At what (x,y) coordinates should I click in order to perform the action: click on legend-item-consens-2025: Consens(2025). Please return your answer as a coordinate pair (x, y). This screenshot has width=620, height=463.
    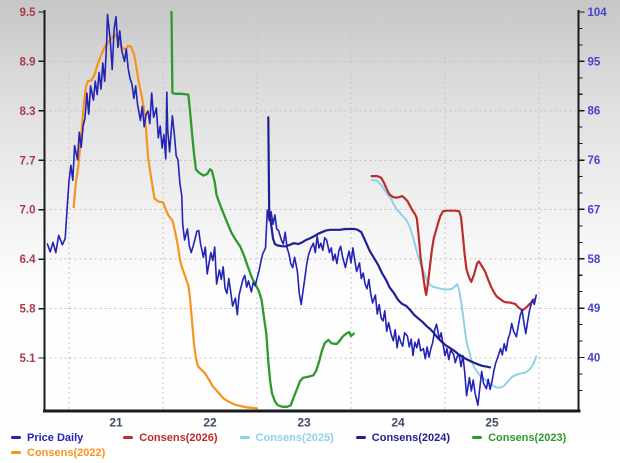
    Looking at the image, I should click on (286, 437).